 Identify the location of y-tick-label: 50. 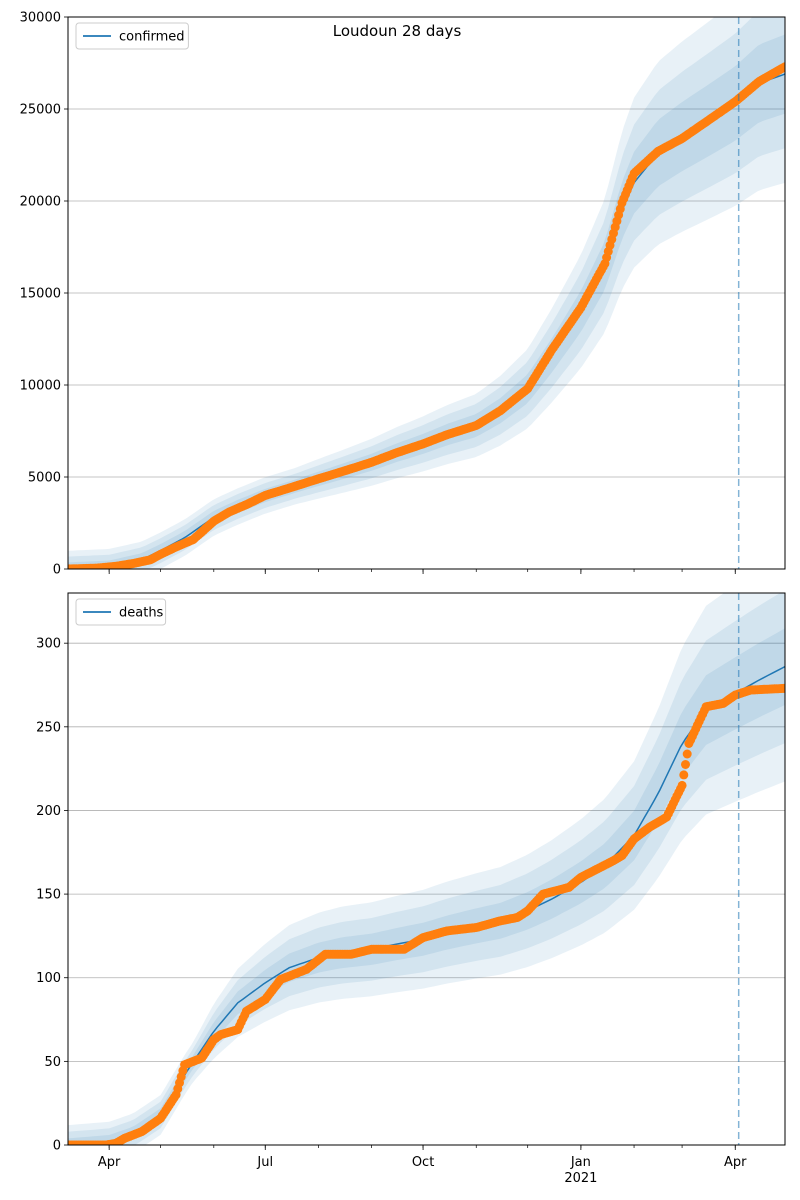
(52, 1062).